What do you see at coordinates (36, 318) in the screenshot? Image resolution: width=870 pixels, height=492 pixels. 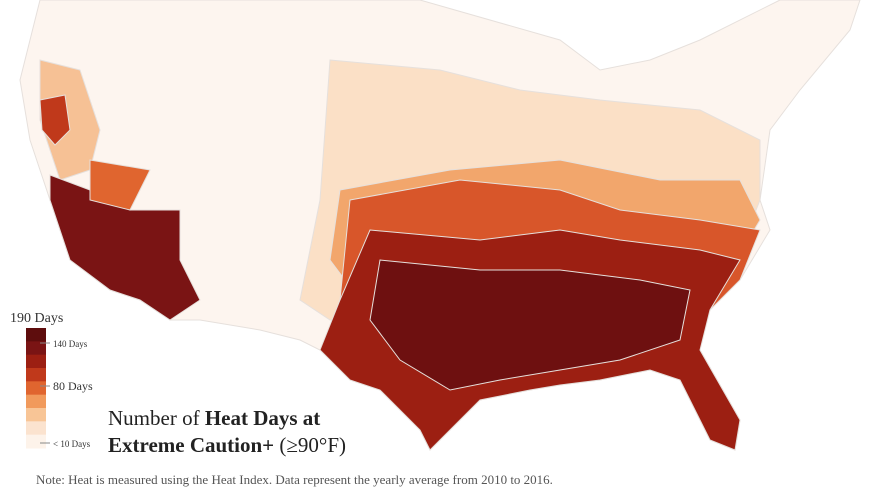 I see `legend-top-label: 190 Days` at bounding box center [36, 318].